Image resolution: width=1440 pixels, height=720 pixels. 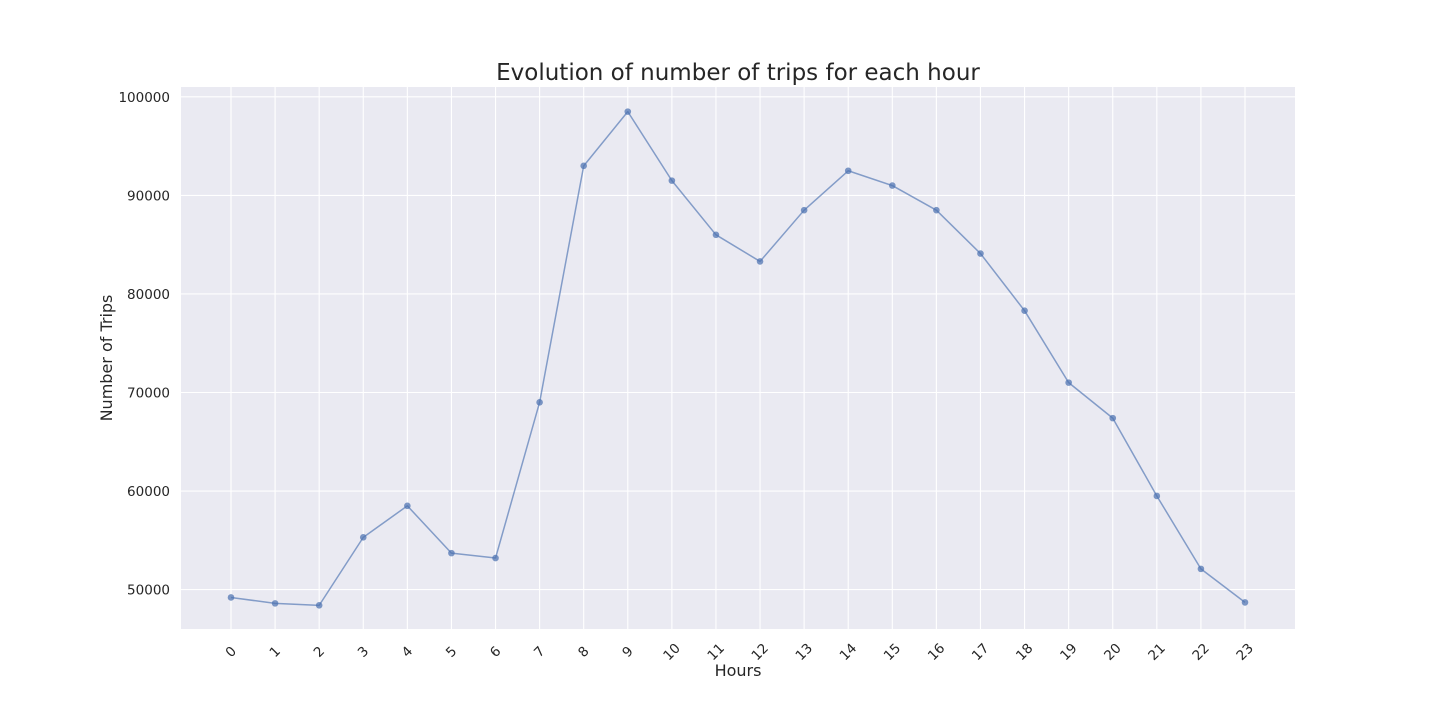 What do you see at coordinates (230, 651) in the screenshot?
I see `x-tick-label: 0` at bounding box center [230, 651].